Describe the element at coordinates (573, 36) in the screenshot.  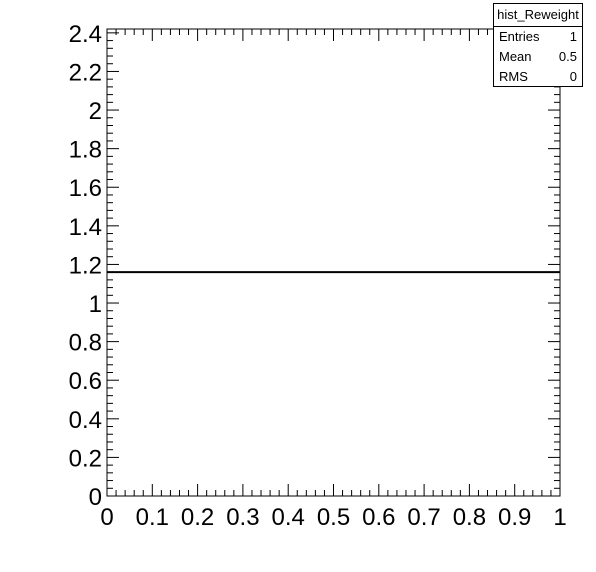
I see `stats-value: 1` at that location.